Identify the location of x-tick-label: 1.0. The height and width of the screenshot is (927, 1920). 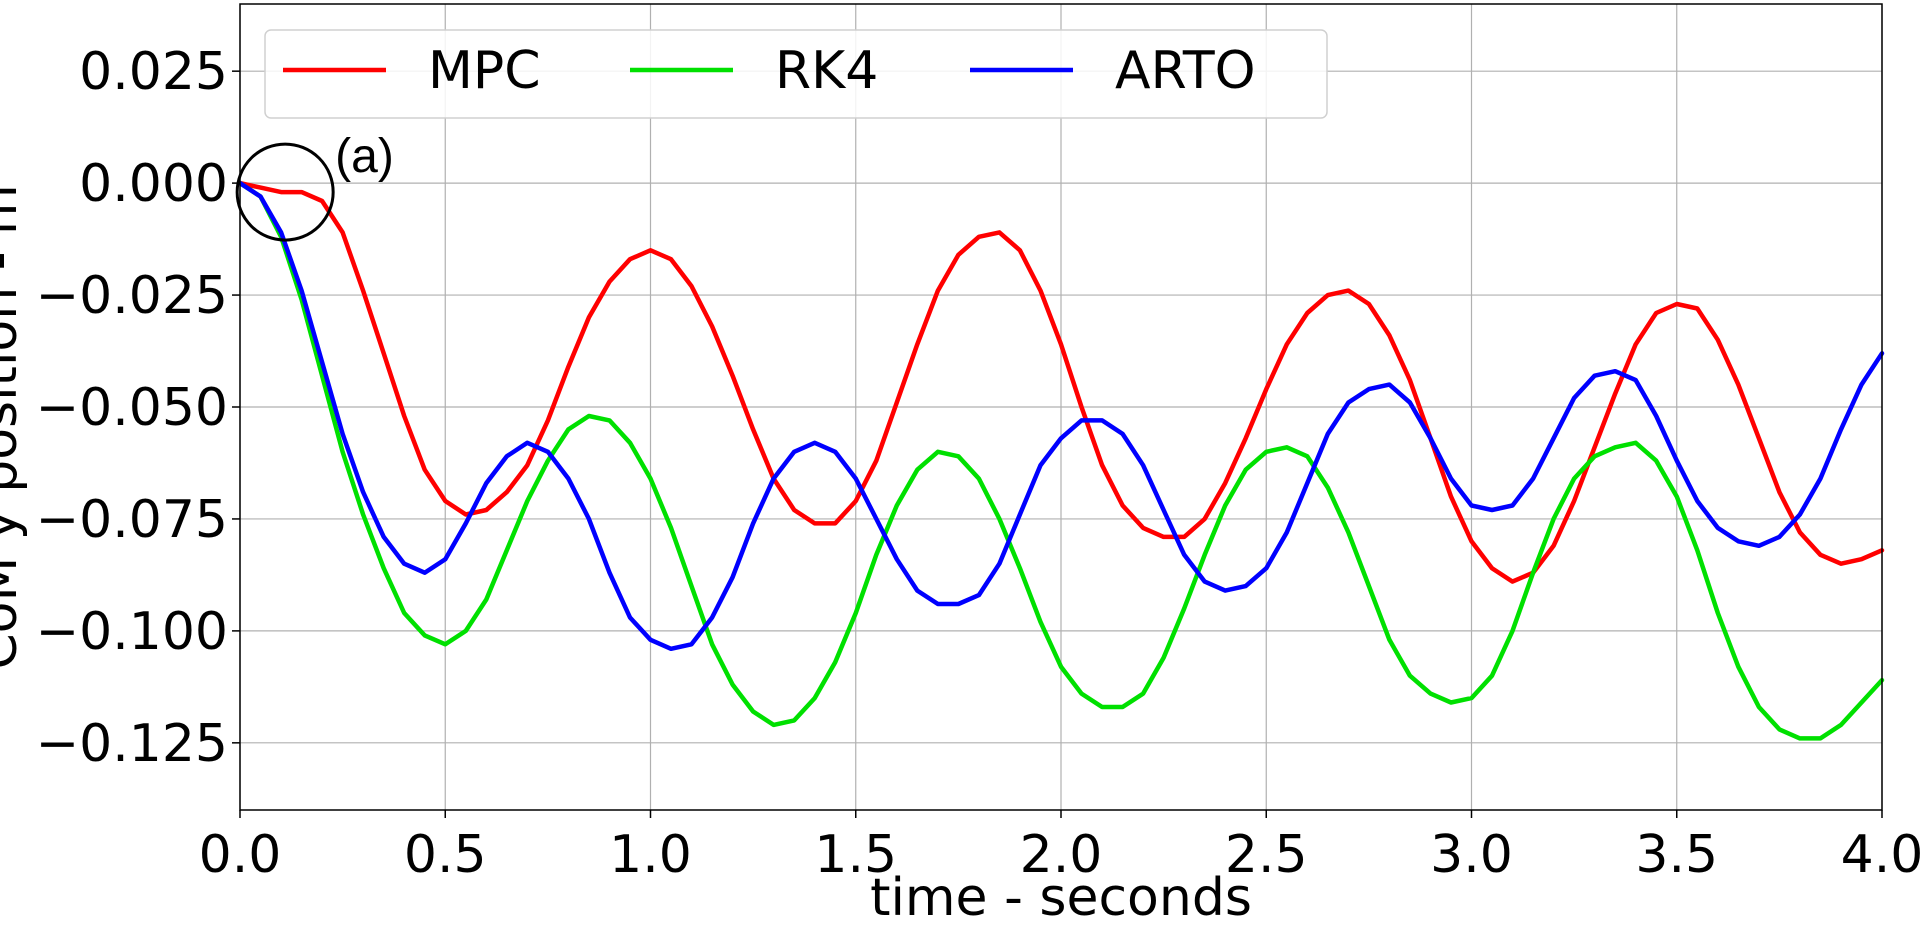
(650, 855).